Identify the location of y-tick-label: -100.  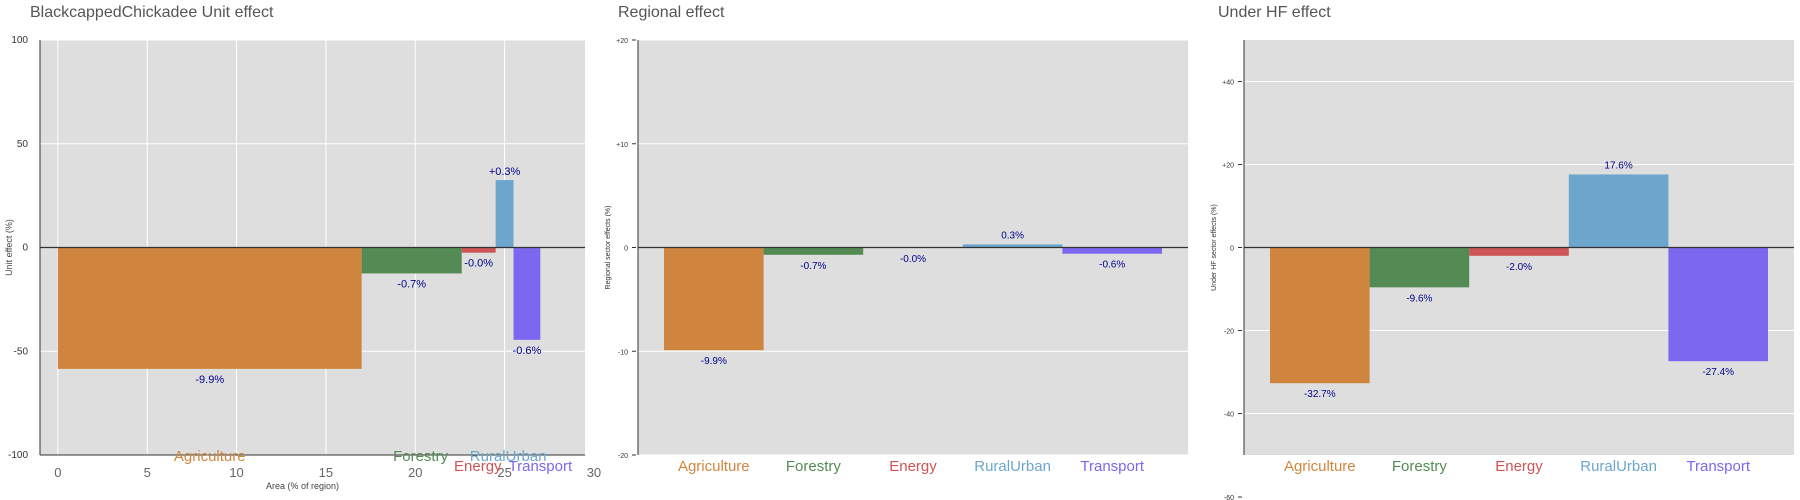
(18, 455).